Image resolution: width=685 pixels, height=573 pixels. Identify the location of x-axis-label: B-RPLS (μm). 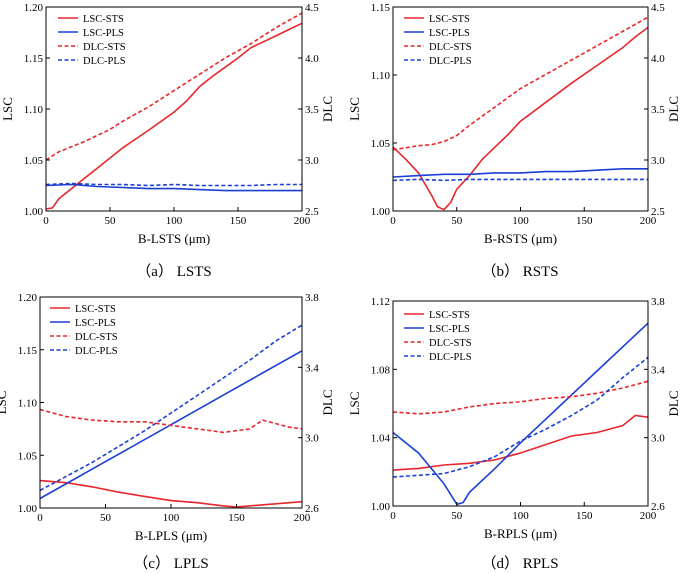
(520, 533).